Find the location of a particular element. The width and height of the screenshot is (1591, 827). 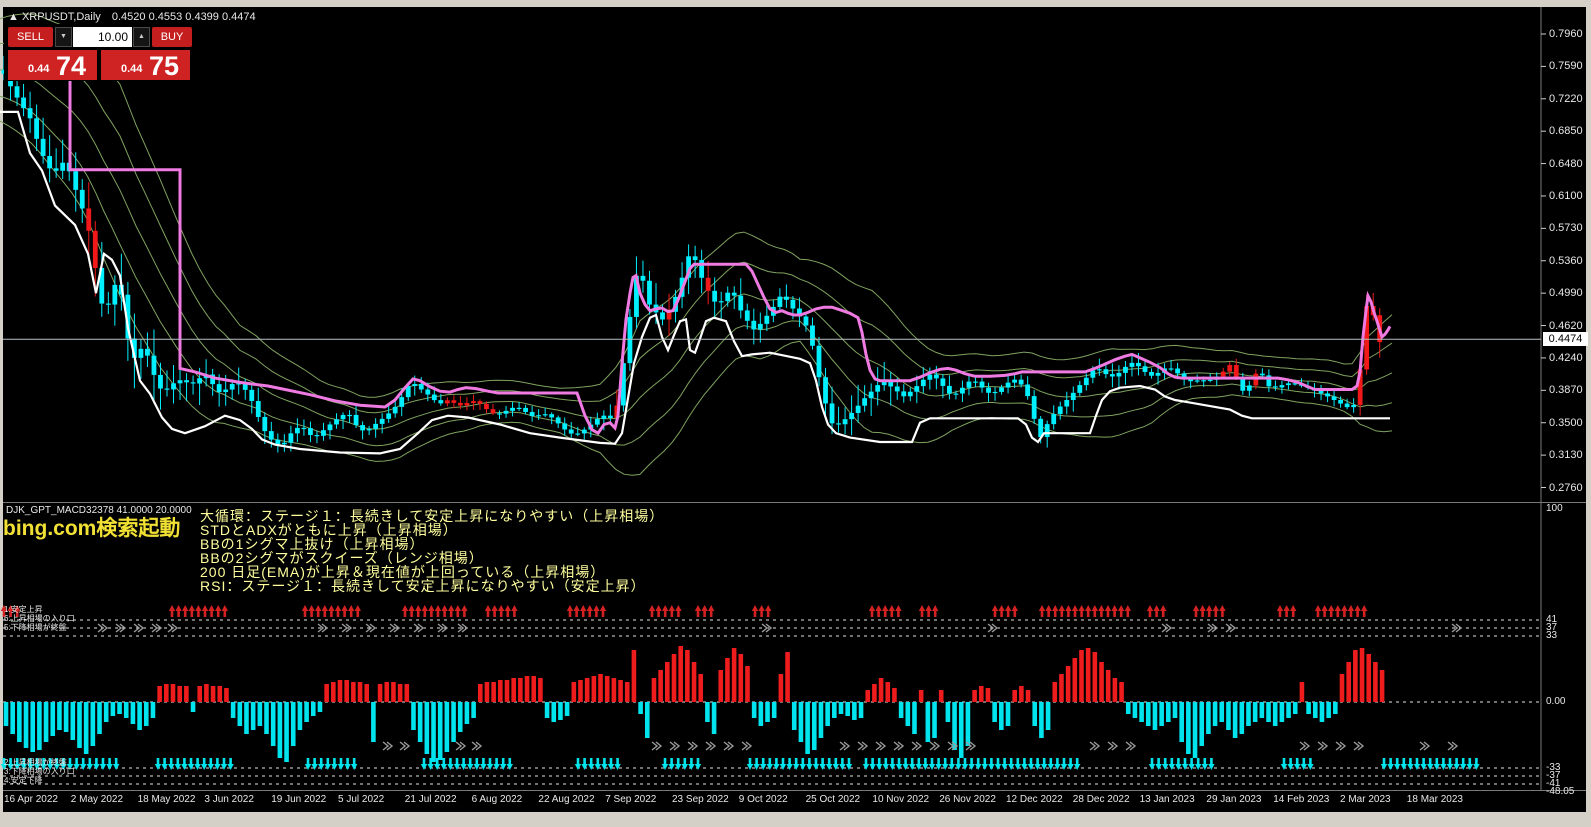

buy-price-small: 0.44 is located at coordinates (132, 69).